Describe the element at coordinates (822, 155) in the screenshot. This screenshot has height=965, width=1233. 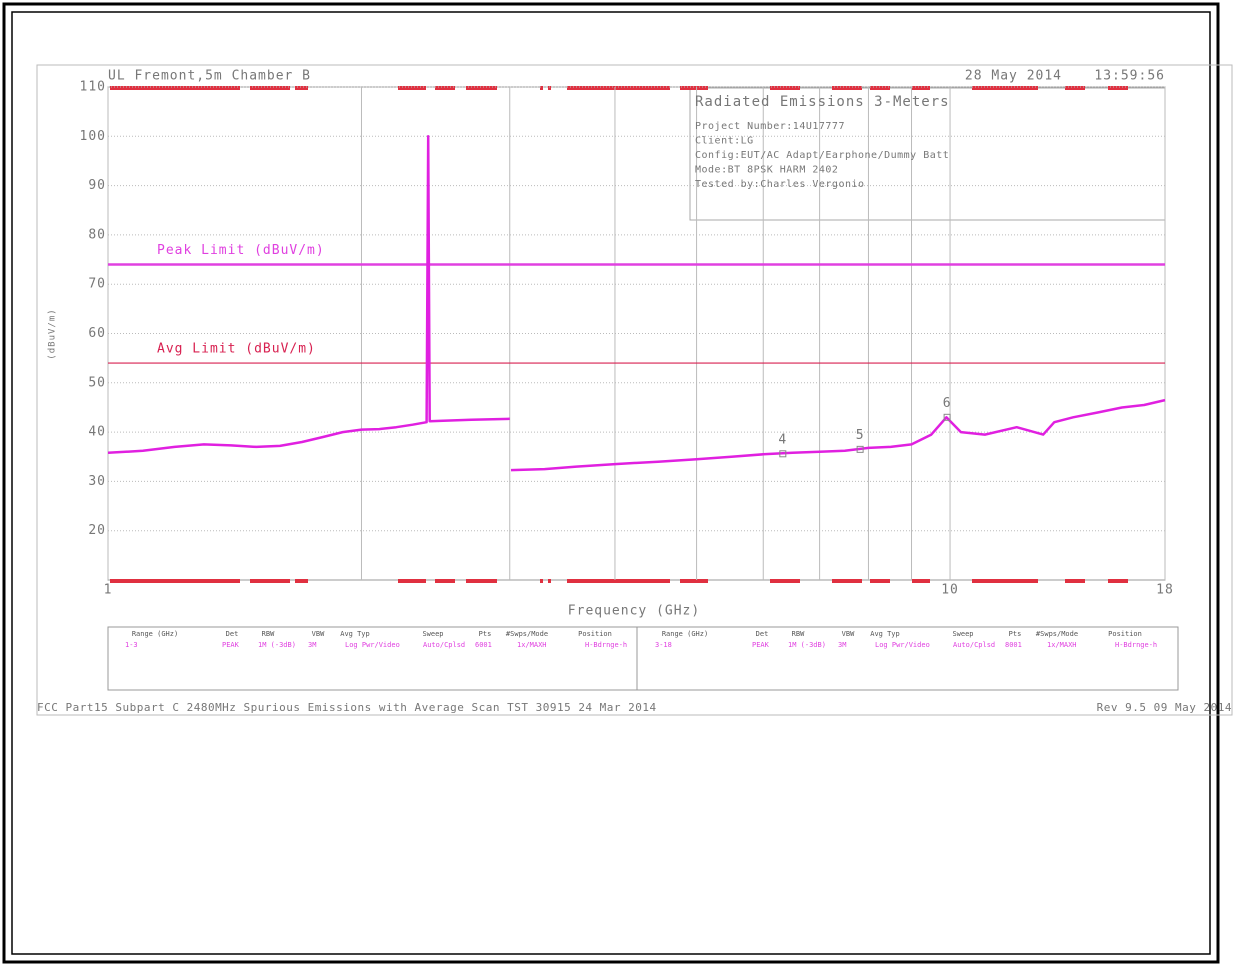
I see `info-line: Config:EUT/AC Adapt/Earphone/Dummy Batt` at that location.